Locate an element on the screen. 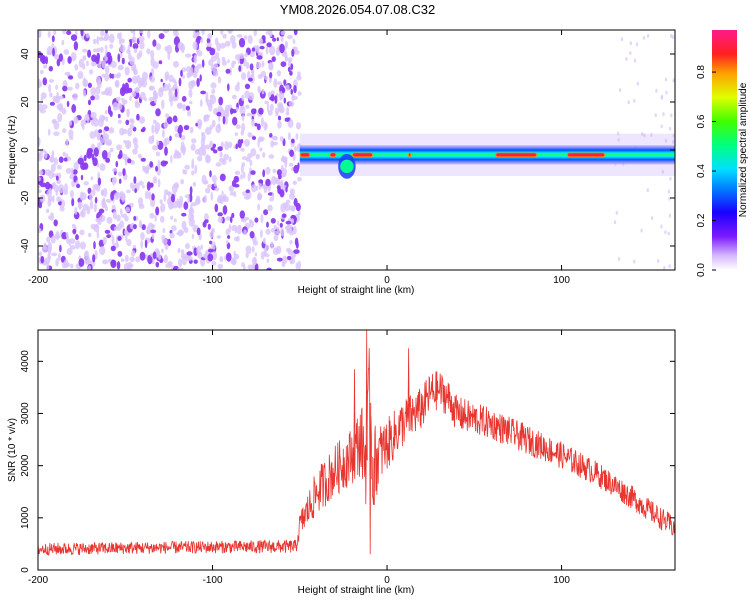  x-tick-label: 0 is located at coordinates (387, 580).